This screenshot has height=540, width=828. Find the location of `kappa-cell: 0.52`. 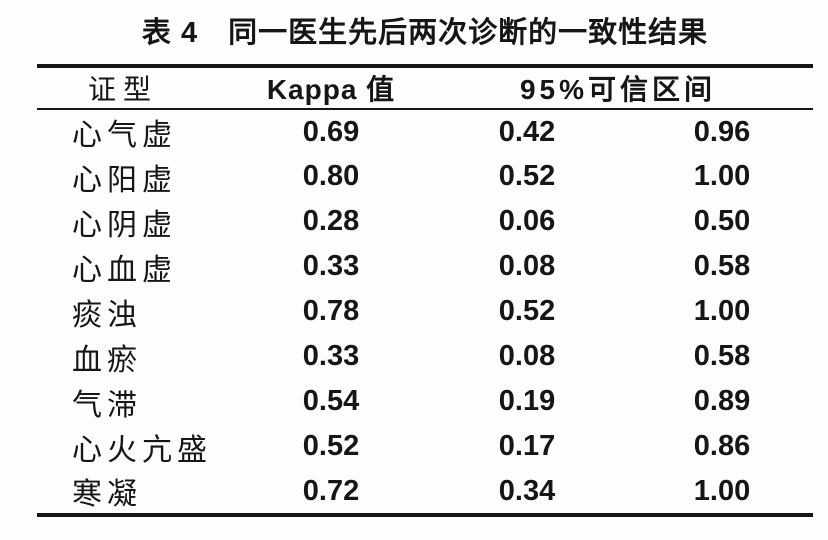

kappa-cell: 0.52 is located at coordinates (331, 446).